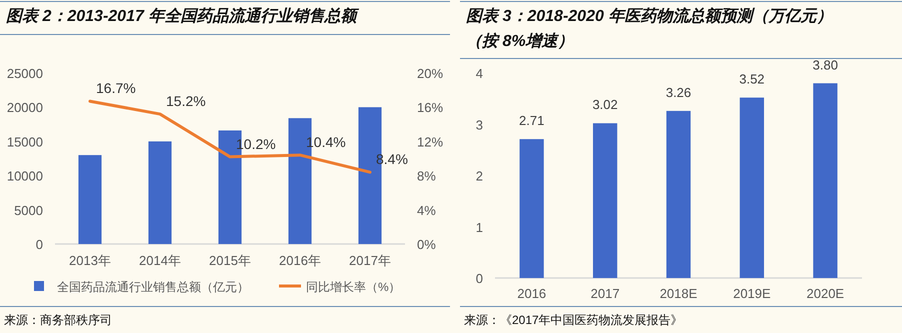  Describe the element at coordinates (752, 79) in the screenshot. I see `data-label: 3.52` at that location.